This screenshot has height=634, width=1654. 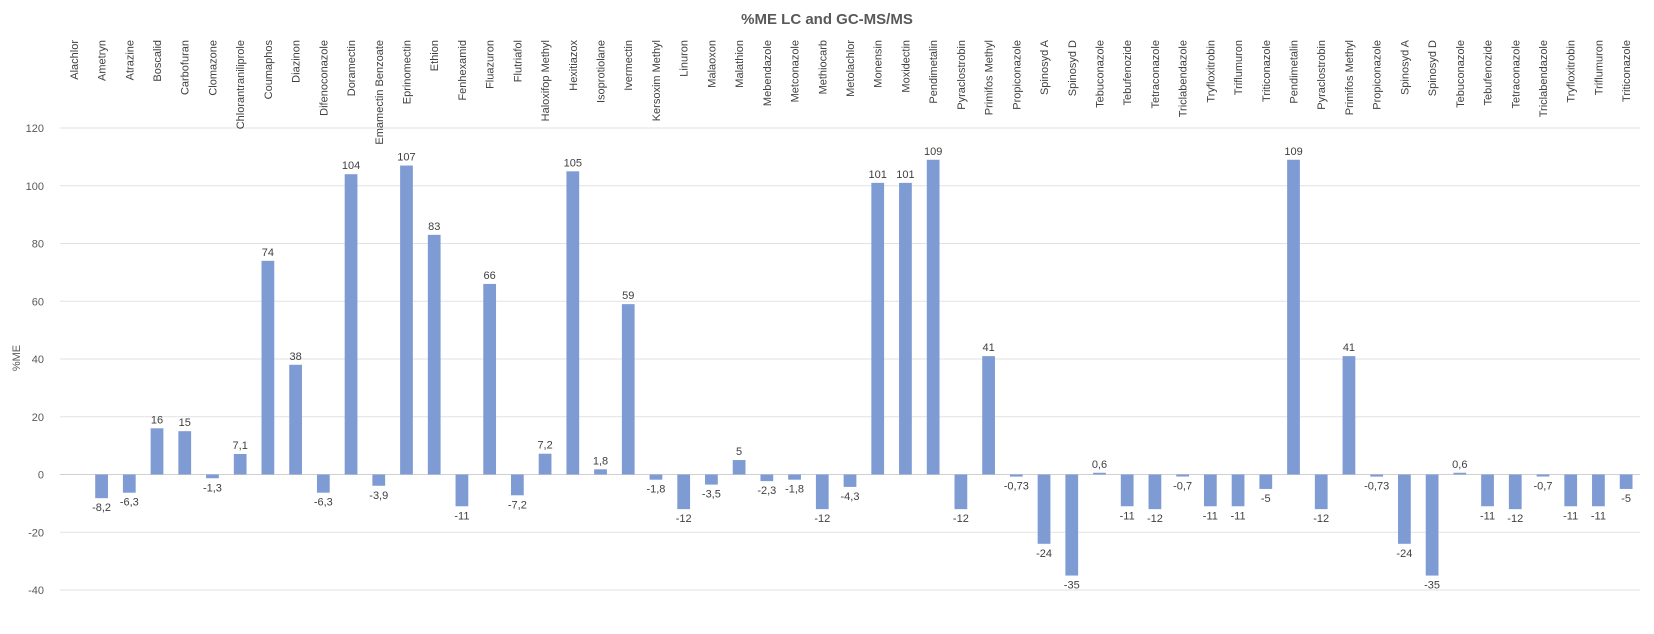 What do you see at coordinates (295, 357) in the screenshot?
I see `data-label: 38` at bounding box center [295, 357].